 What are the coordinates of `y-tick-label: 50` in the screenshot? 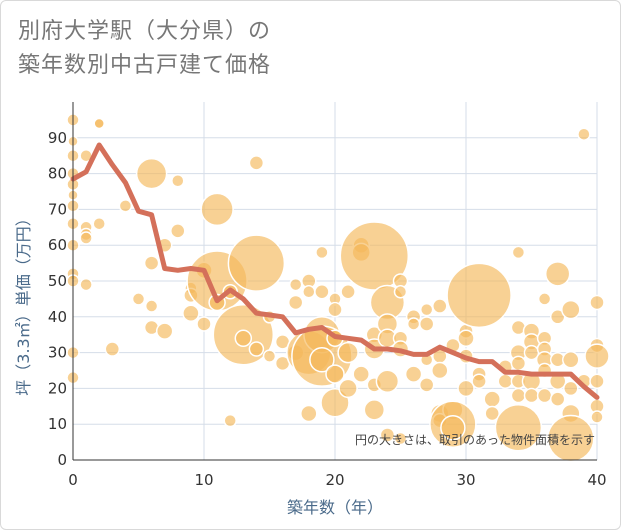 It's located at (57, 281).